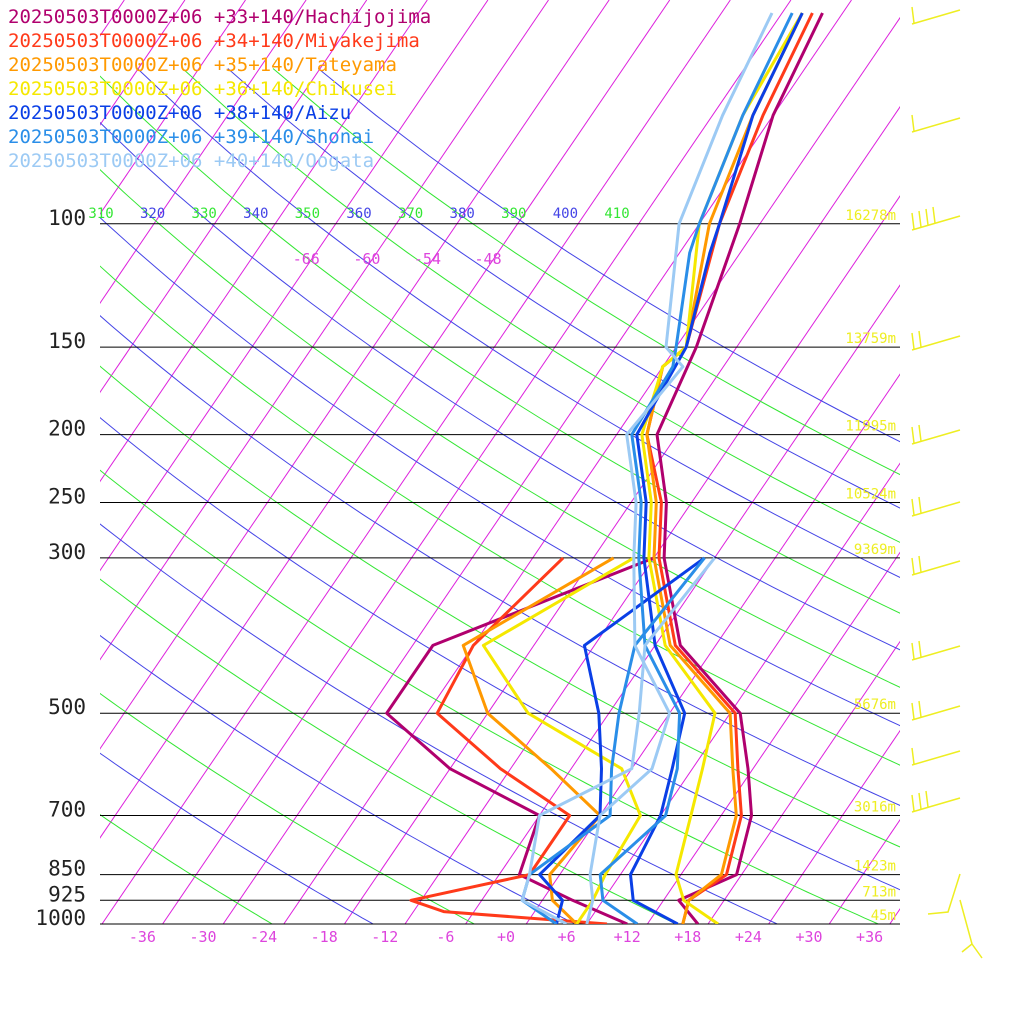 This screenshot has width=1024, height=1024. Describe the element at coordinates (191, 161) in the screenshot. I see `legend-entry: 20250503T0000Z+06 +40+140/Oogata` at that location.